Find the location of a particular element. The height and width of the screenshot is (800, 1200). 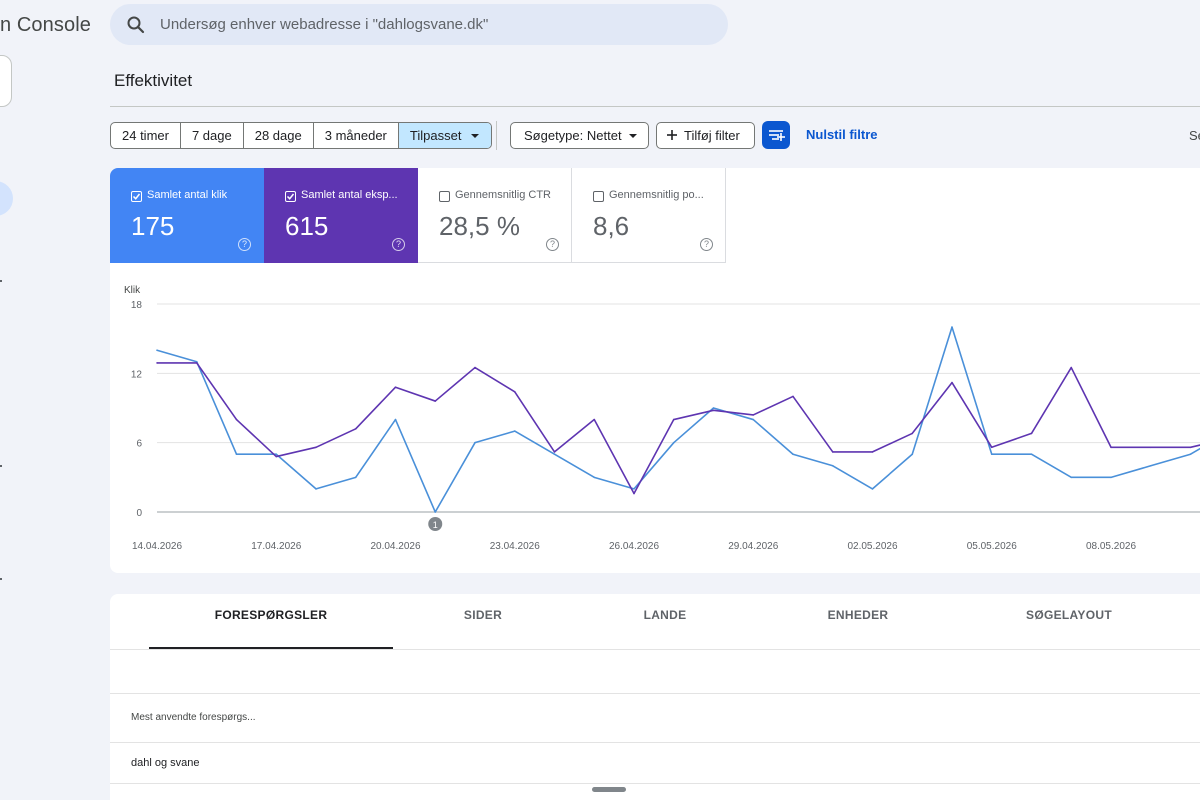

y-axis-title: Klik is located at coordinates (132, 290).